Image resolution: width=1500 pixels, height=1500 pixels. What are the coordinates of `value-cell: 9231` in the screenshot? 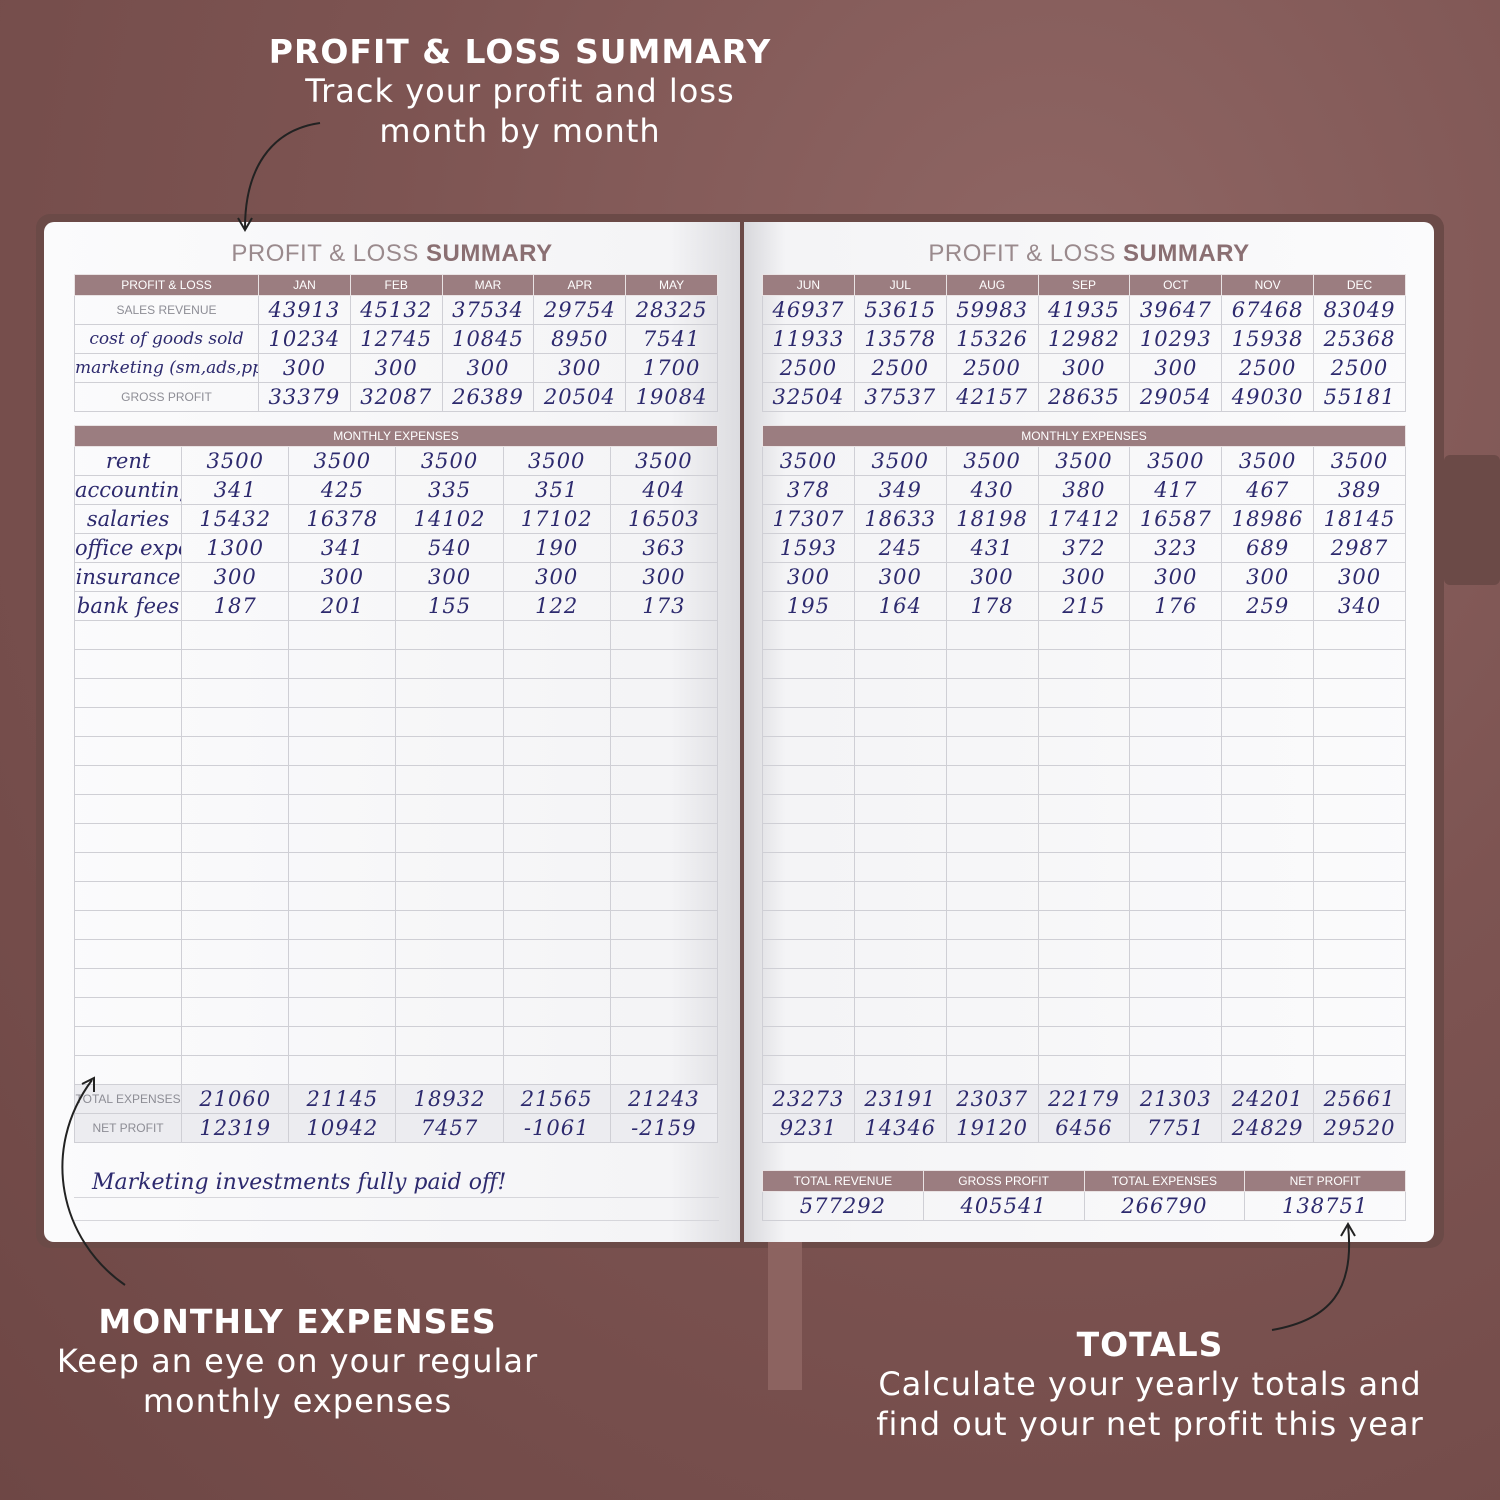 It's located at (808, 1128).